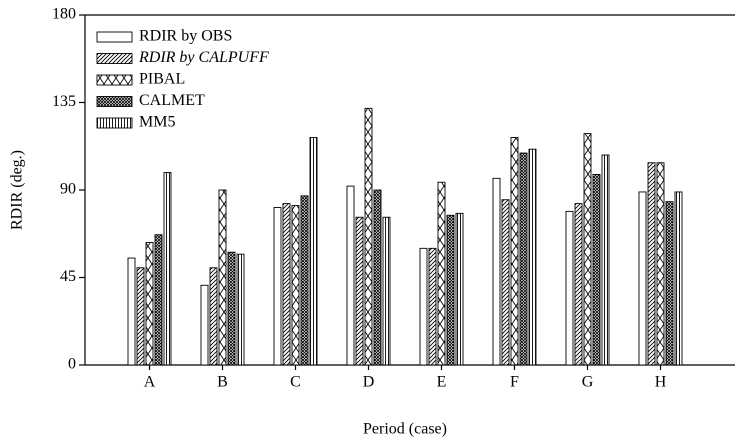  Describe the element at coordinates (64, 14) in the screenshot. I see `y-tick-label: 180` at that location.